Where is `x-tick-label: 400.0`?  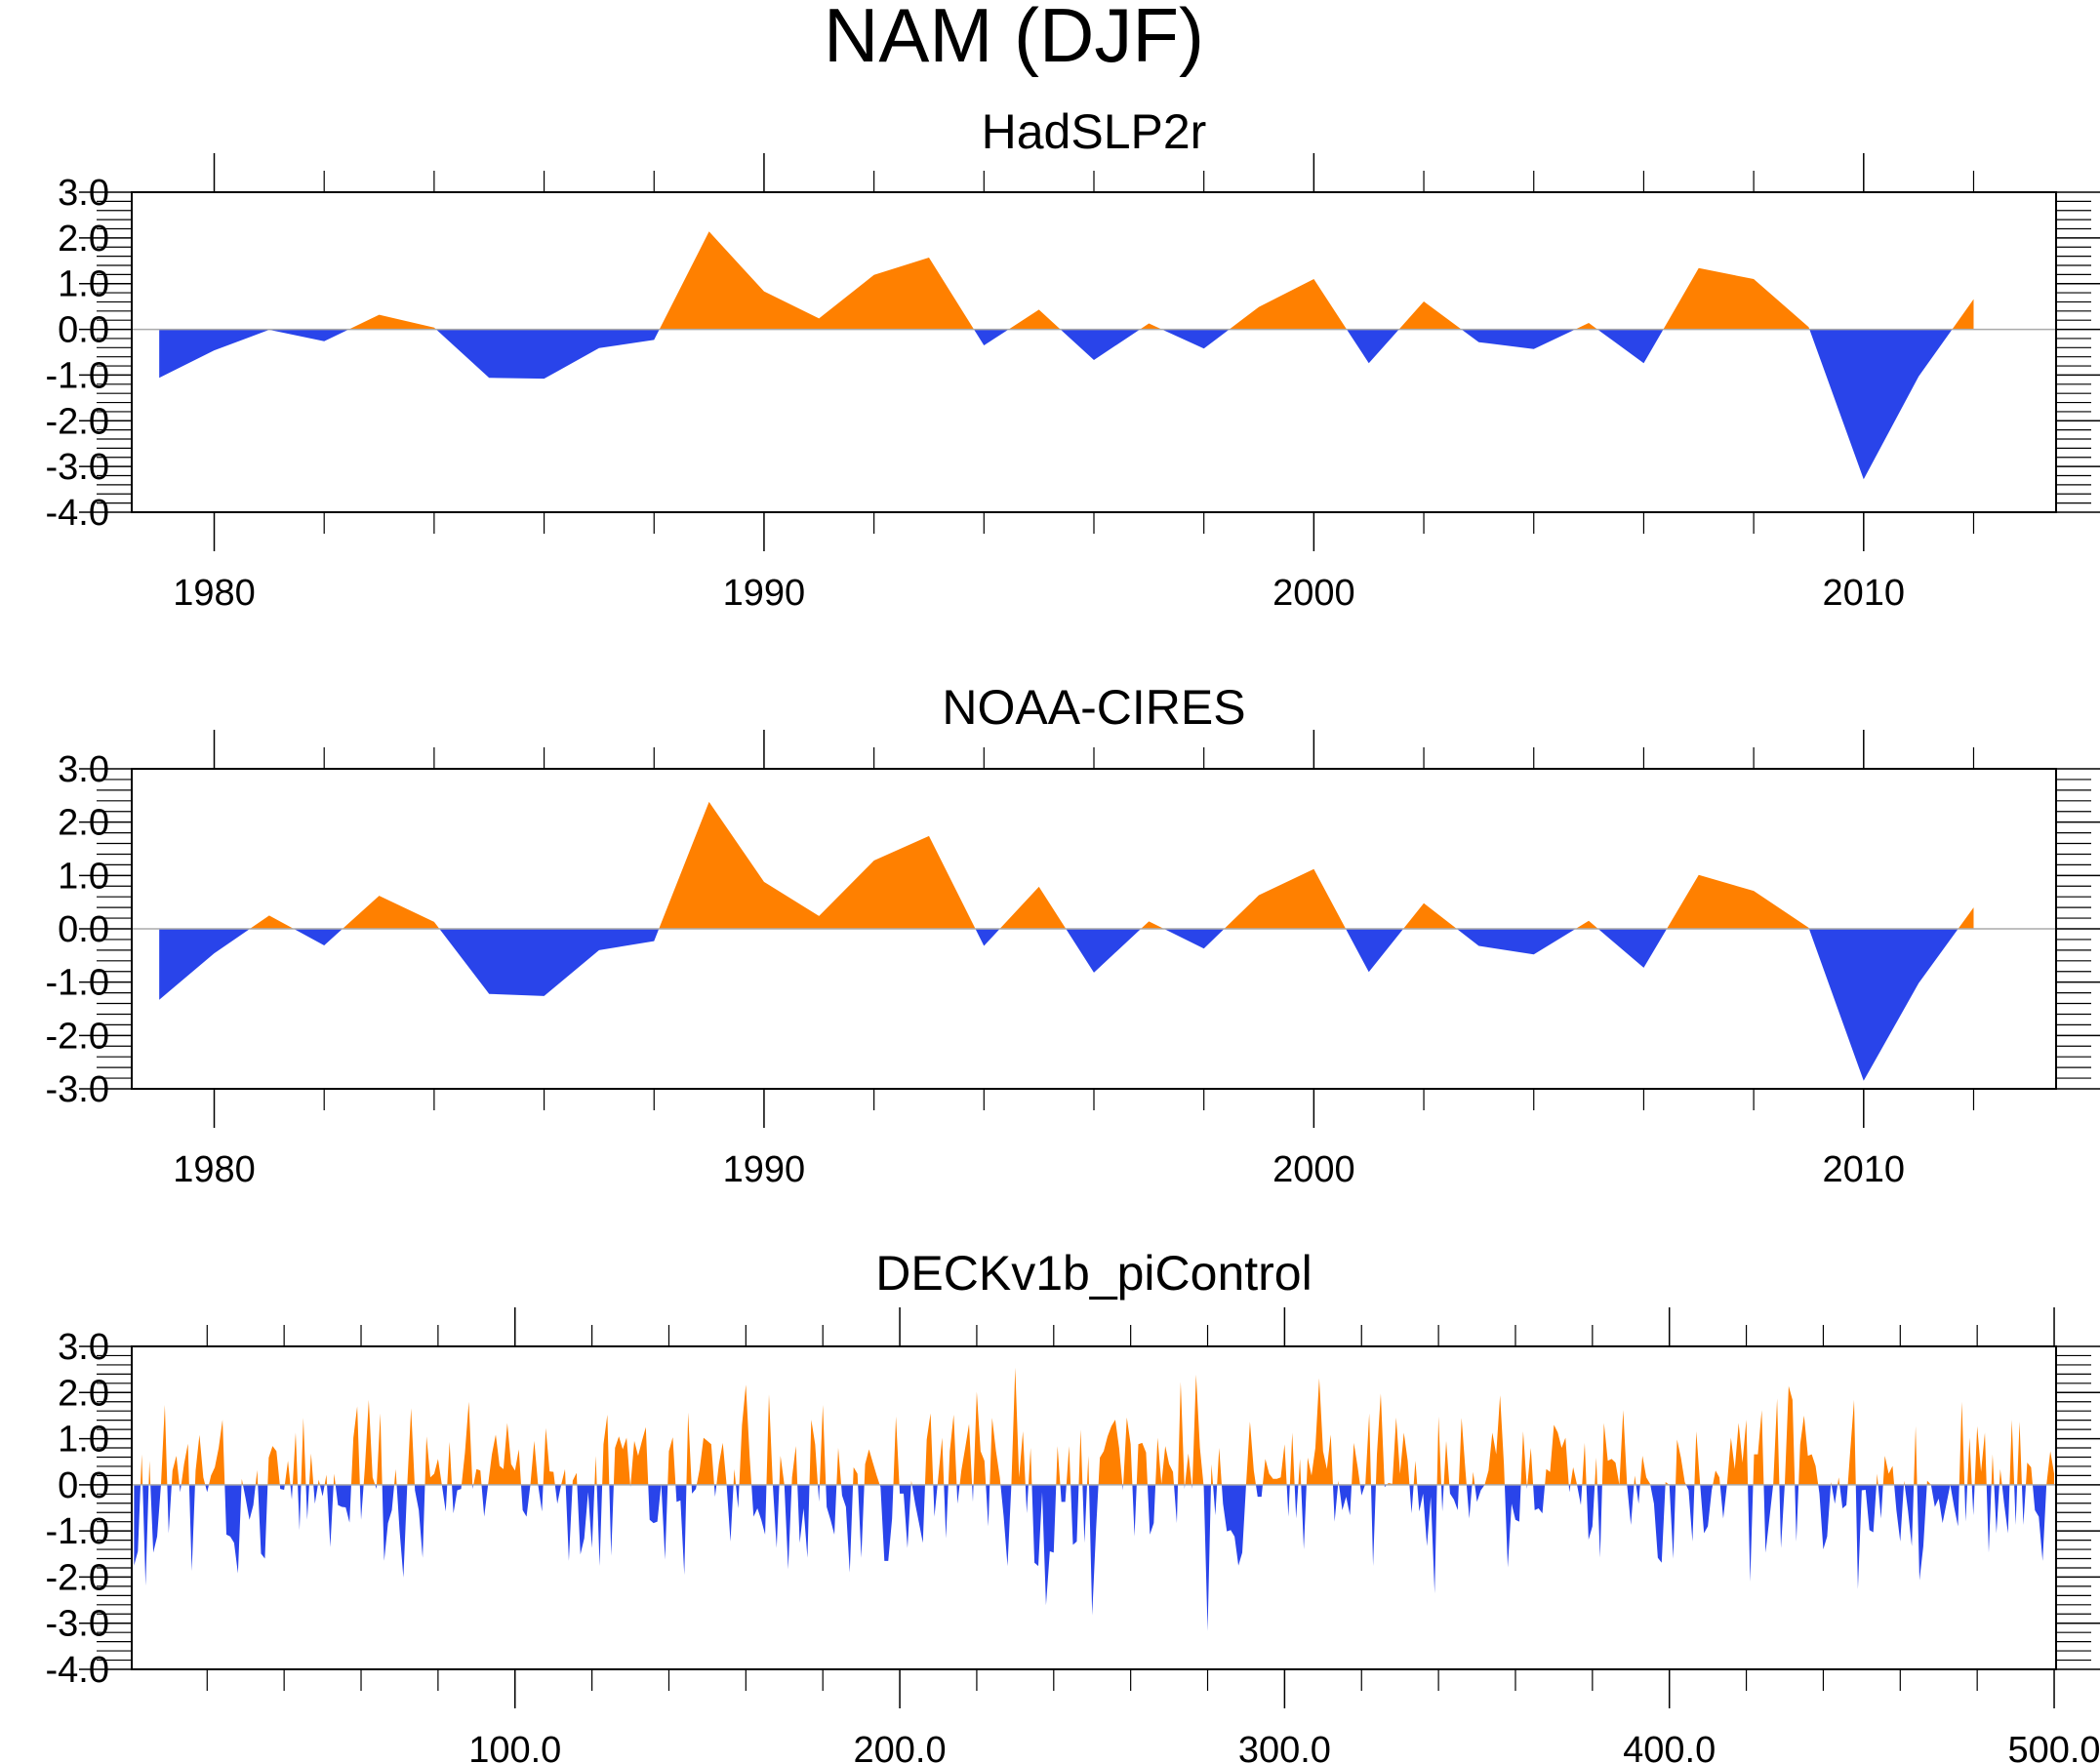 x-tick-label: 400.0 is located at coordinates (1669, 1746).